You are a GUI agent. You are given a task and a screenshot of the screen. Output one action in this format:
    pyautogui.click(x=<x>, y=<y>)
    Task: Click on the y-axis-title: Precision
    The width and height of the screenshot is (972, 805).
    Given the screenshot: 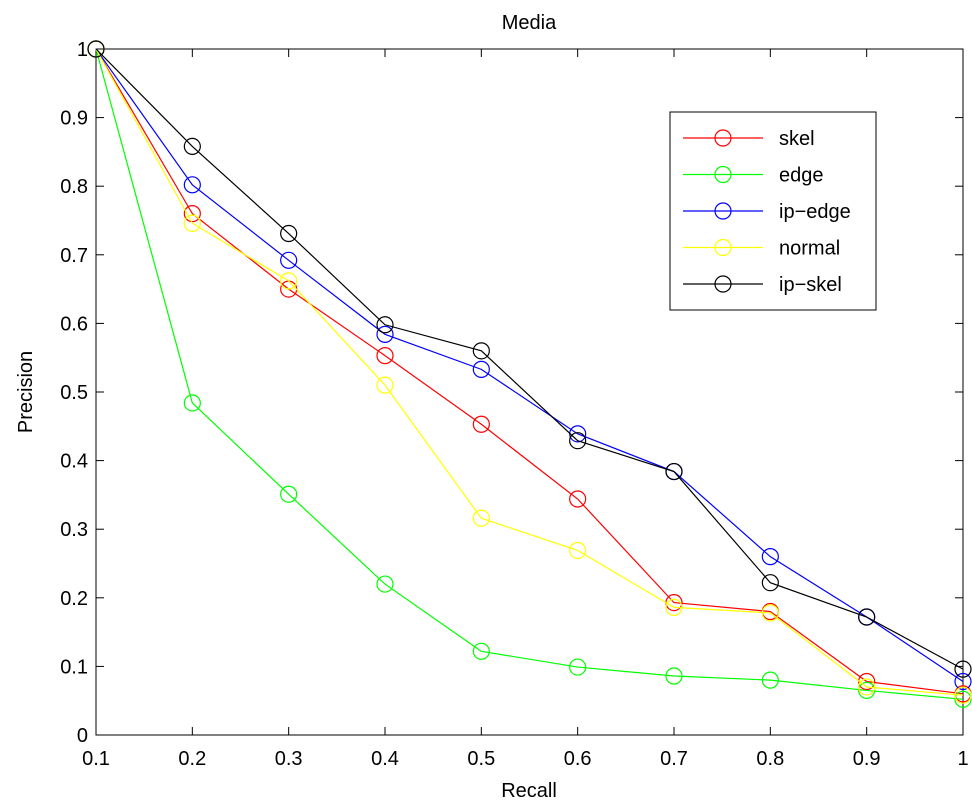 What is the action you would take?
    pyautogui.click(x=26, y=392)
    